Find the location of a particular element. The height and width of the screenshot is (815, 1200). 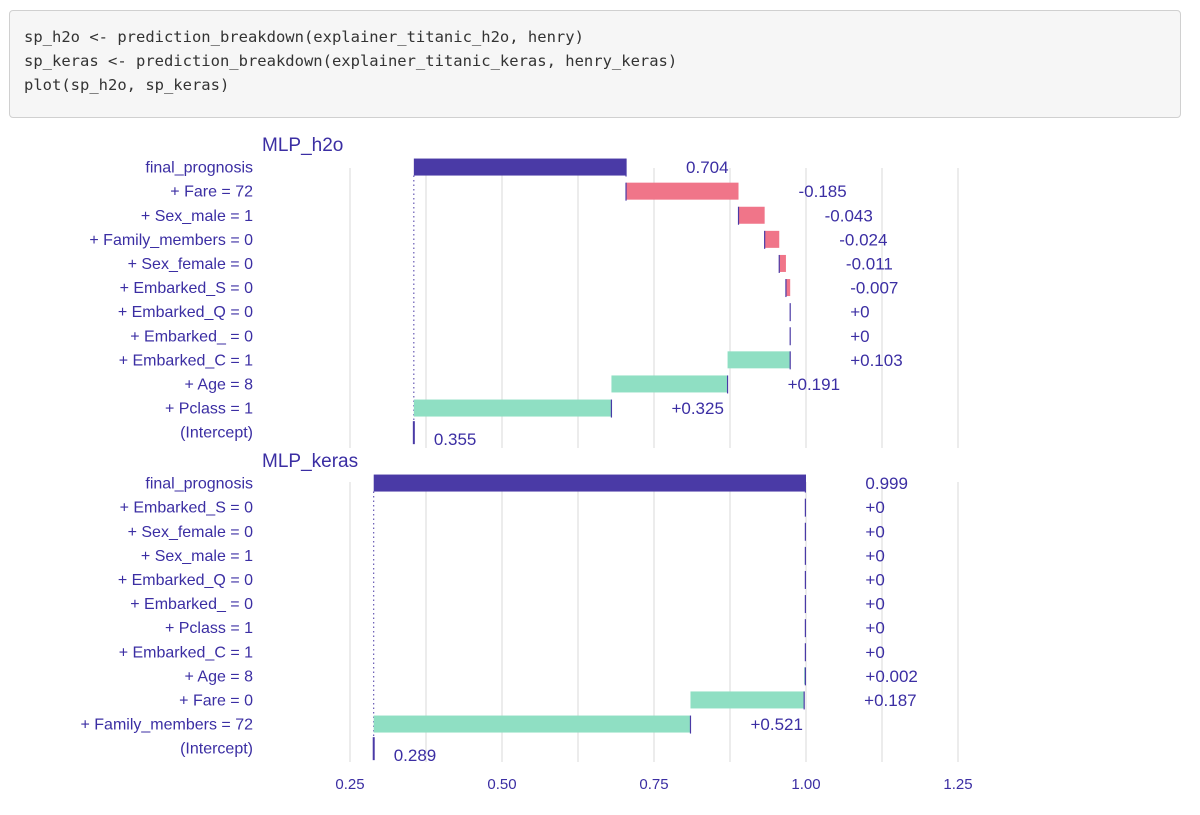

value-label: -0.043 is located at coordinates (849, 215).